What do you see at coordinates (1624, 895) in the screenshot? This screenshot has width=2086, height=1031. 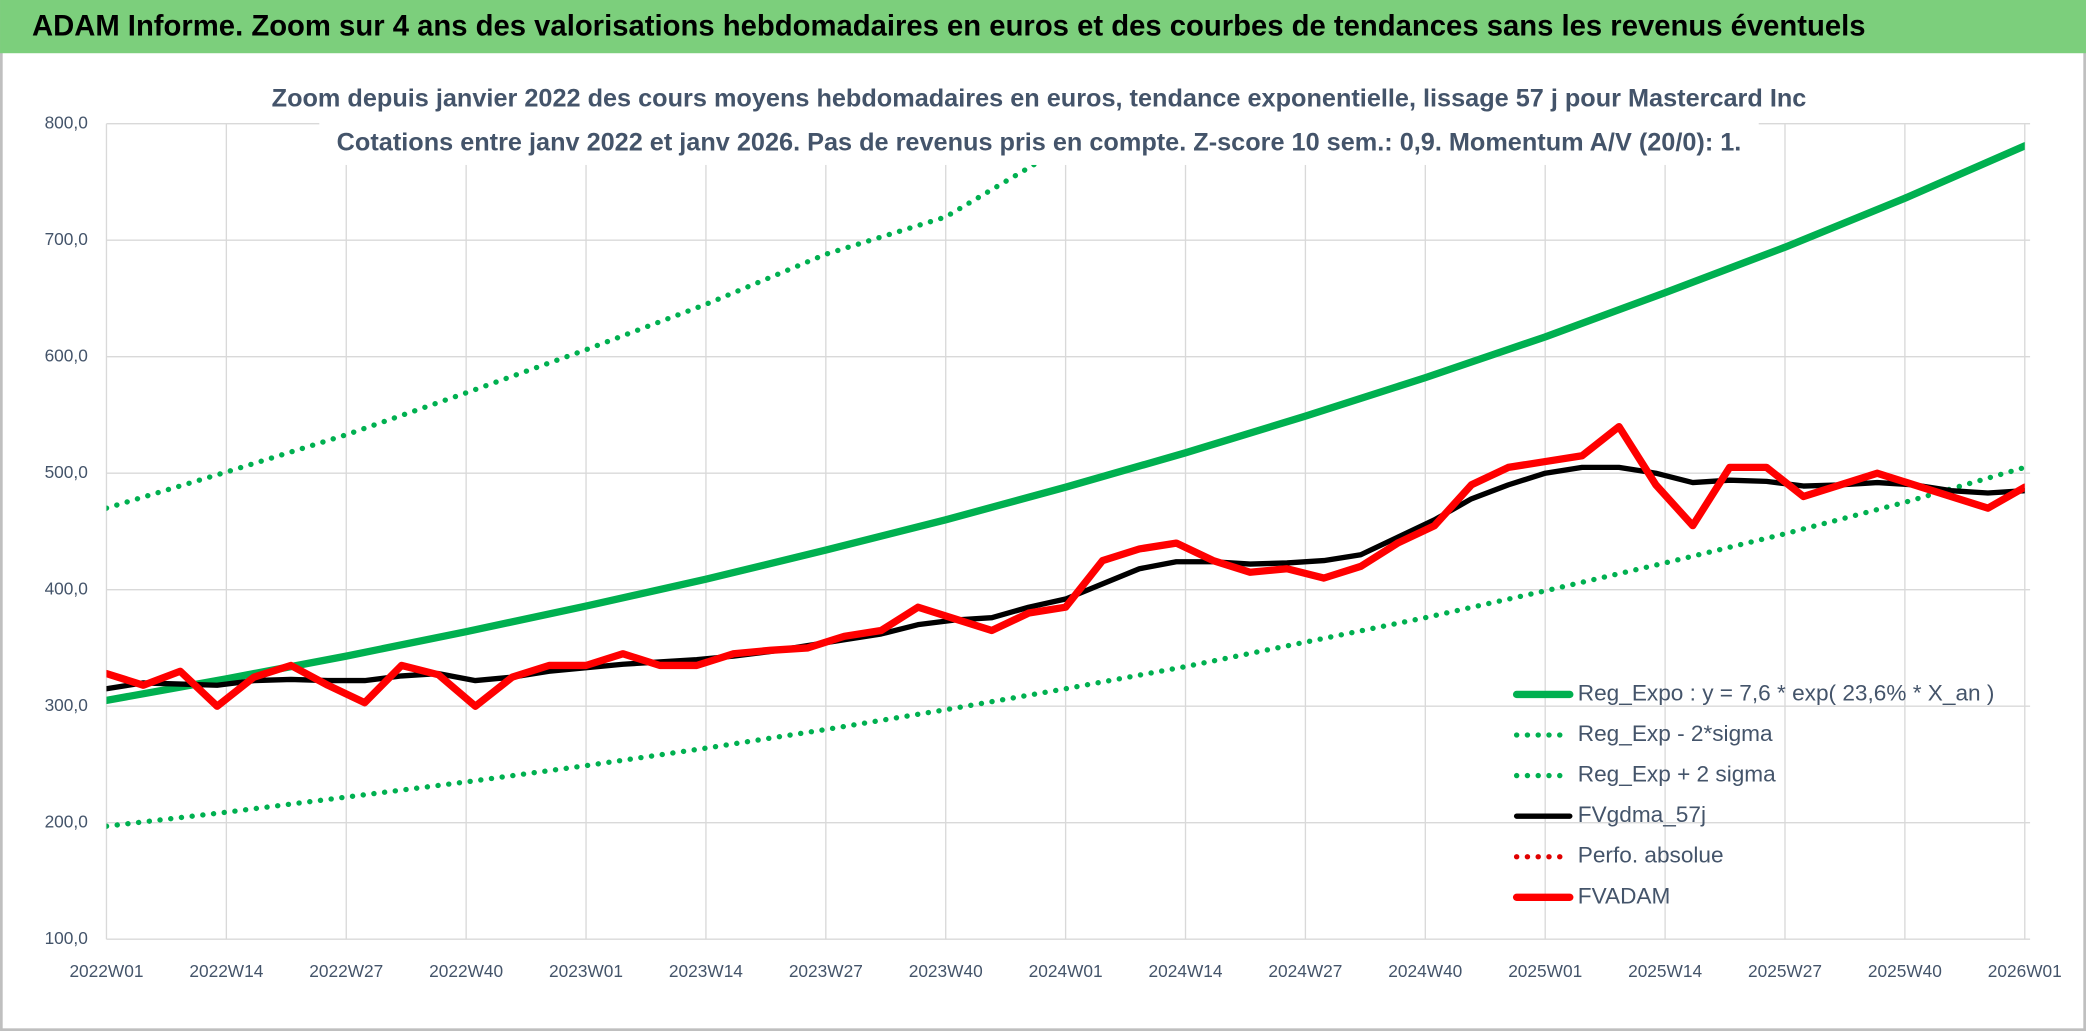 I see `legend-label: FVADAM` at bounding box center [1624, 895].